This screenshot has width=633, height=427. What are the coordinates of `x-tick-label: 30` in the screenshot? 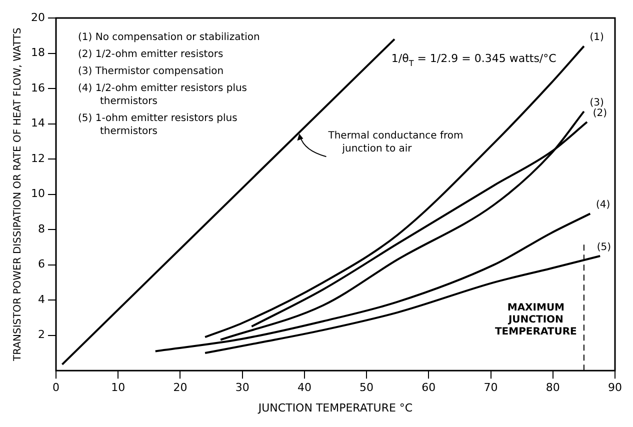 It's located at (242, 387).